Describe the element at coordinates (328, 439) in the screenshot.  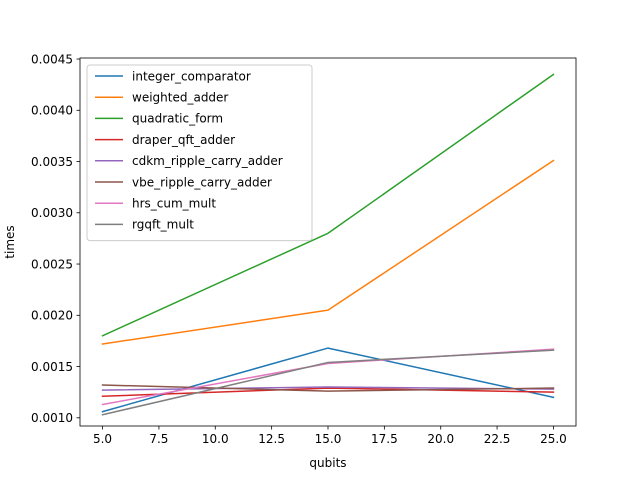
I see `x-tick-label-4: 15.0` at that location.